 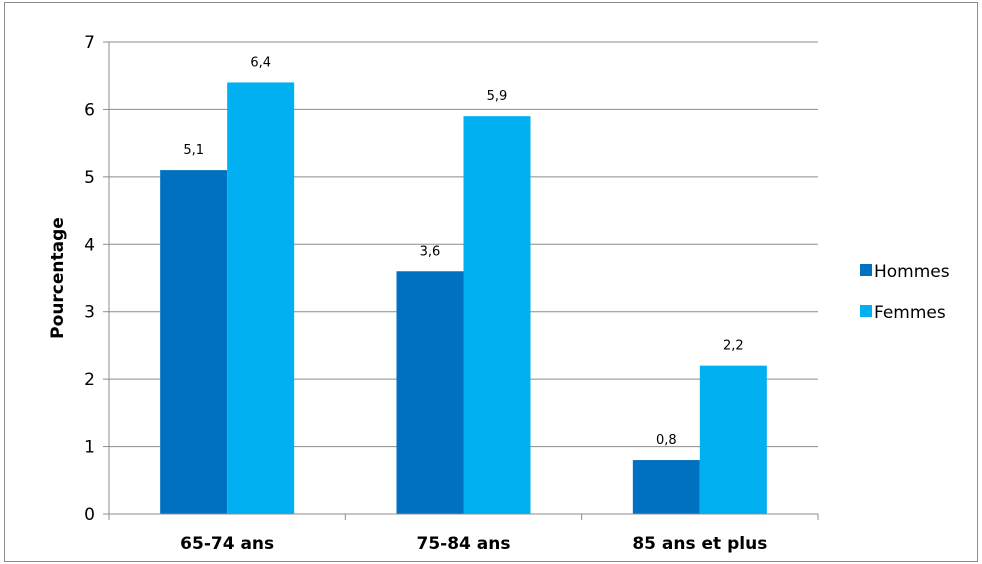 What do you see at coordinates (666, 440) in the screenshot?
I see `data-label: 0,8` at bounding box center [666, 440].